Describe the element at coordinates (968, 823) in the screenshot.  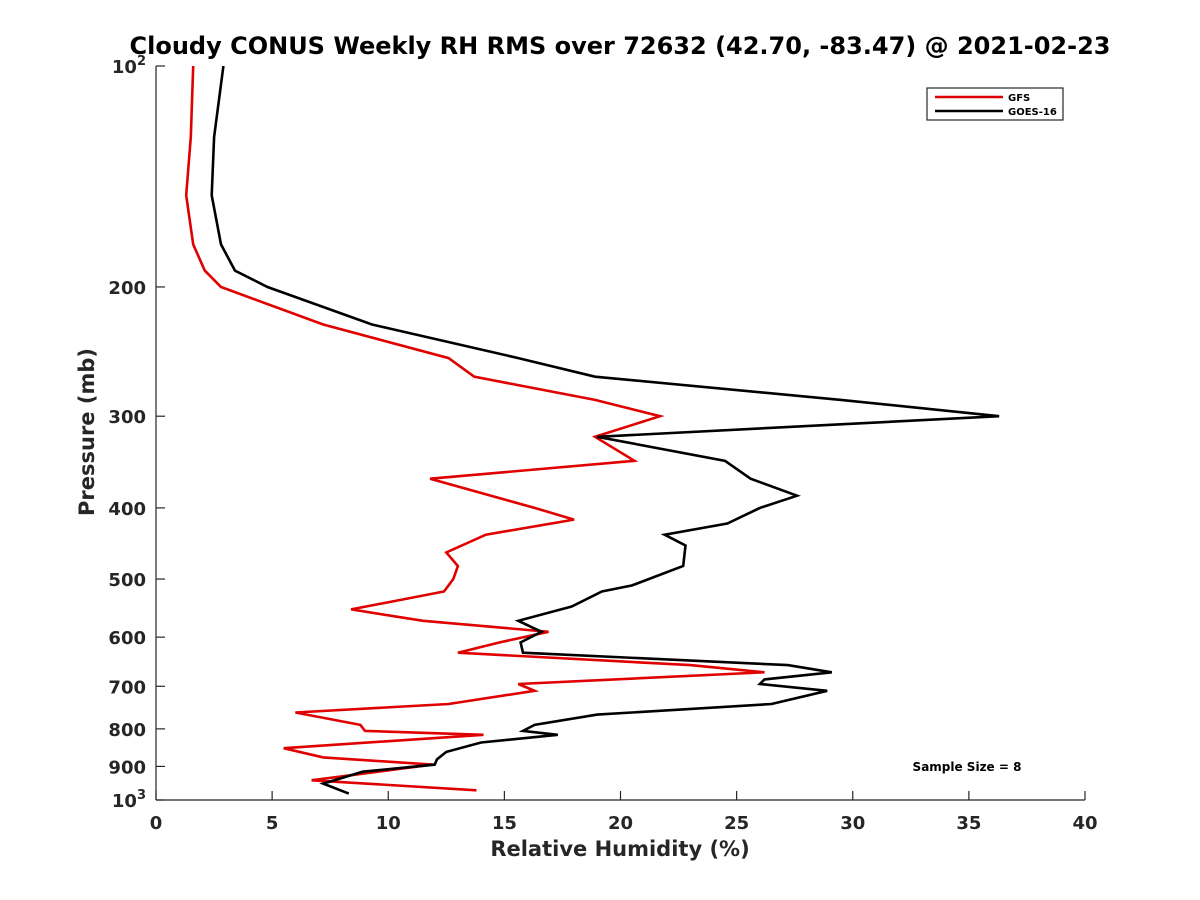
I see `x-tick-label: 35` at that location.